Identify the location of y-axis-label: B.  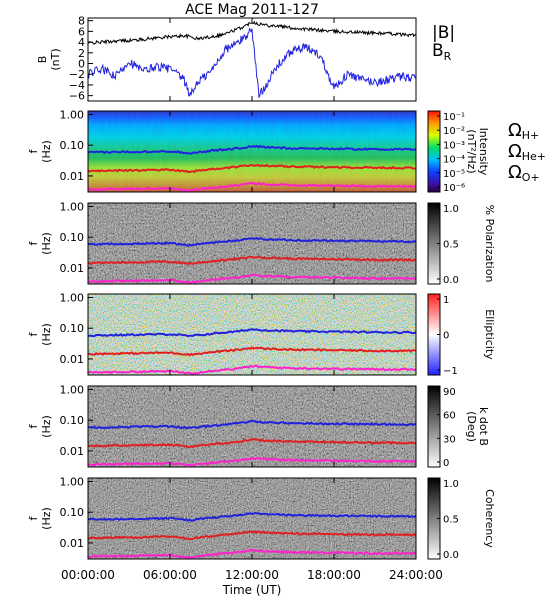
(42, 60).